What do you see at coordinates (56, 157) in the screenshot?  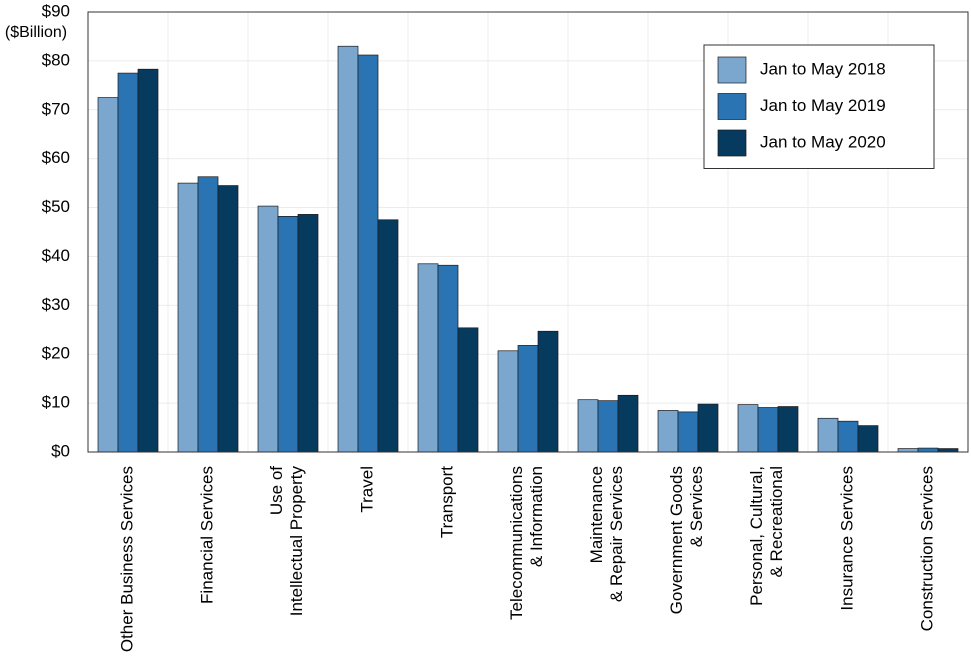 I see `y-tick-label: $60` at bounding box center [56, 157].